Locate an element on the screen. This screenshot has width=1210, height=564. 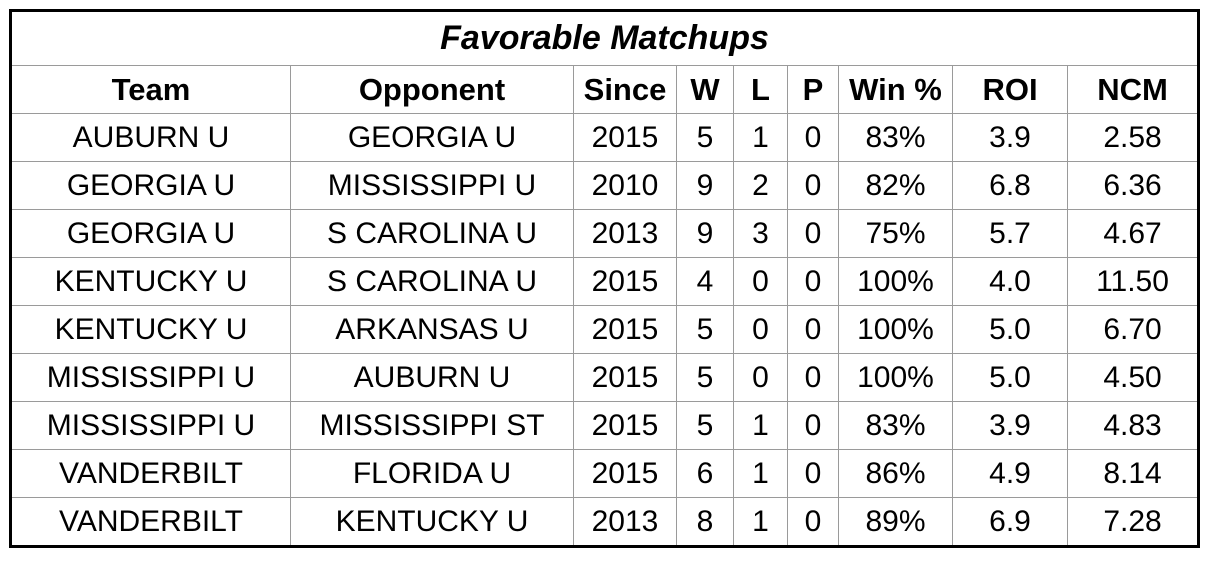
cell: 5.7 is located at coordinates (1010, 233).